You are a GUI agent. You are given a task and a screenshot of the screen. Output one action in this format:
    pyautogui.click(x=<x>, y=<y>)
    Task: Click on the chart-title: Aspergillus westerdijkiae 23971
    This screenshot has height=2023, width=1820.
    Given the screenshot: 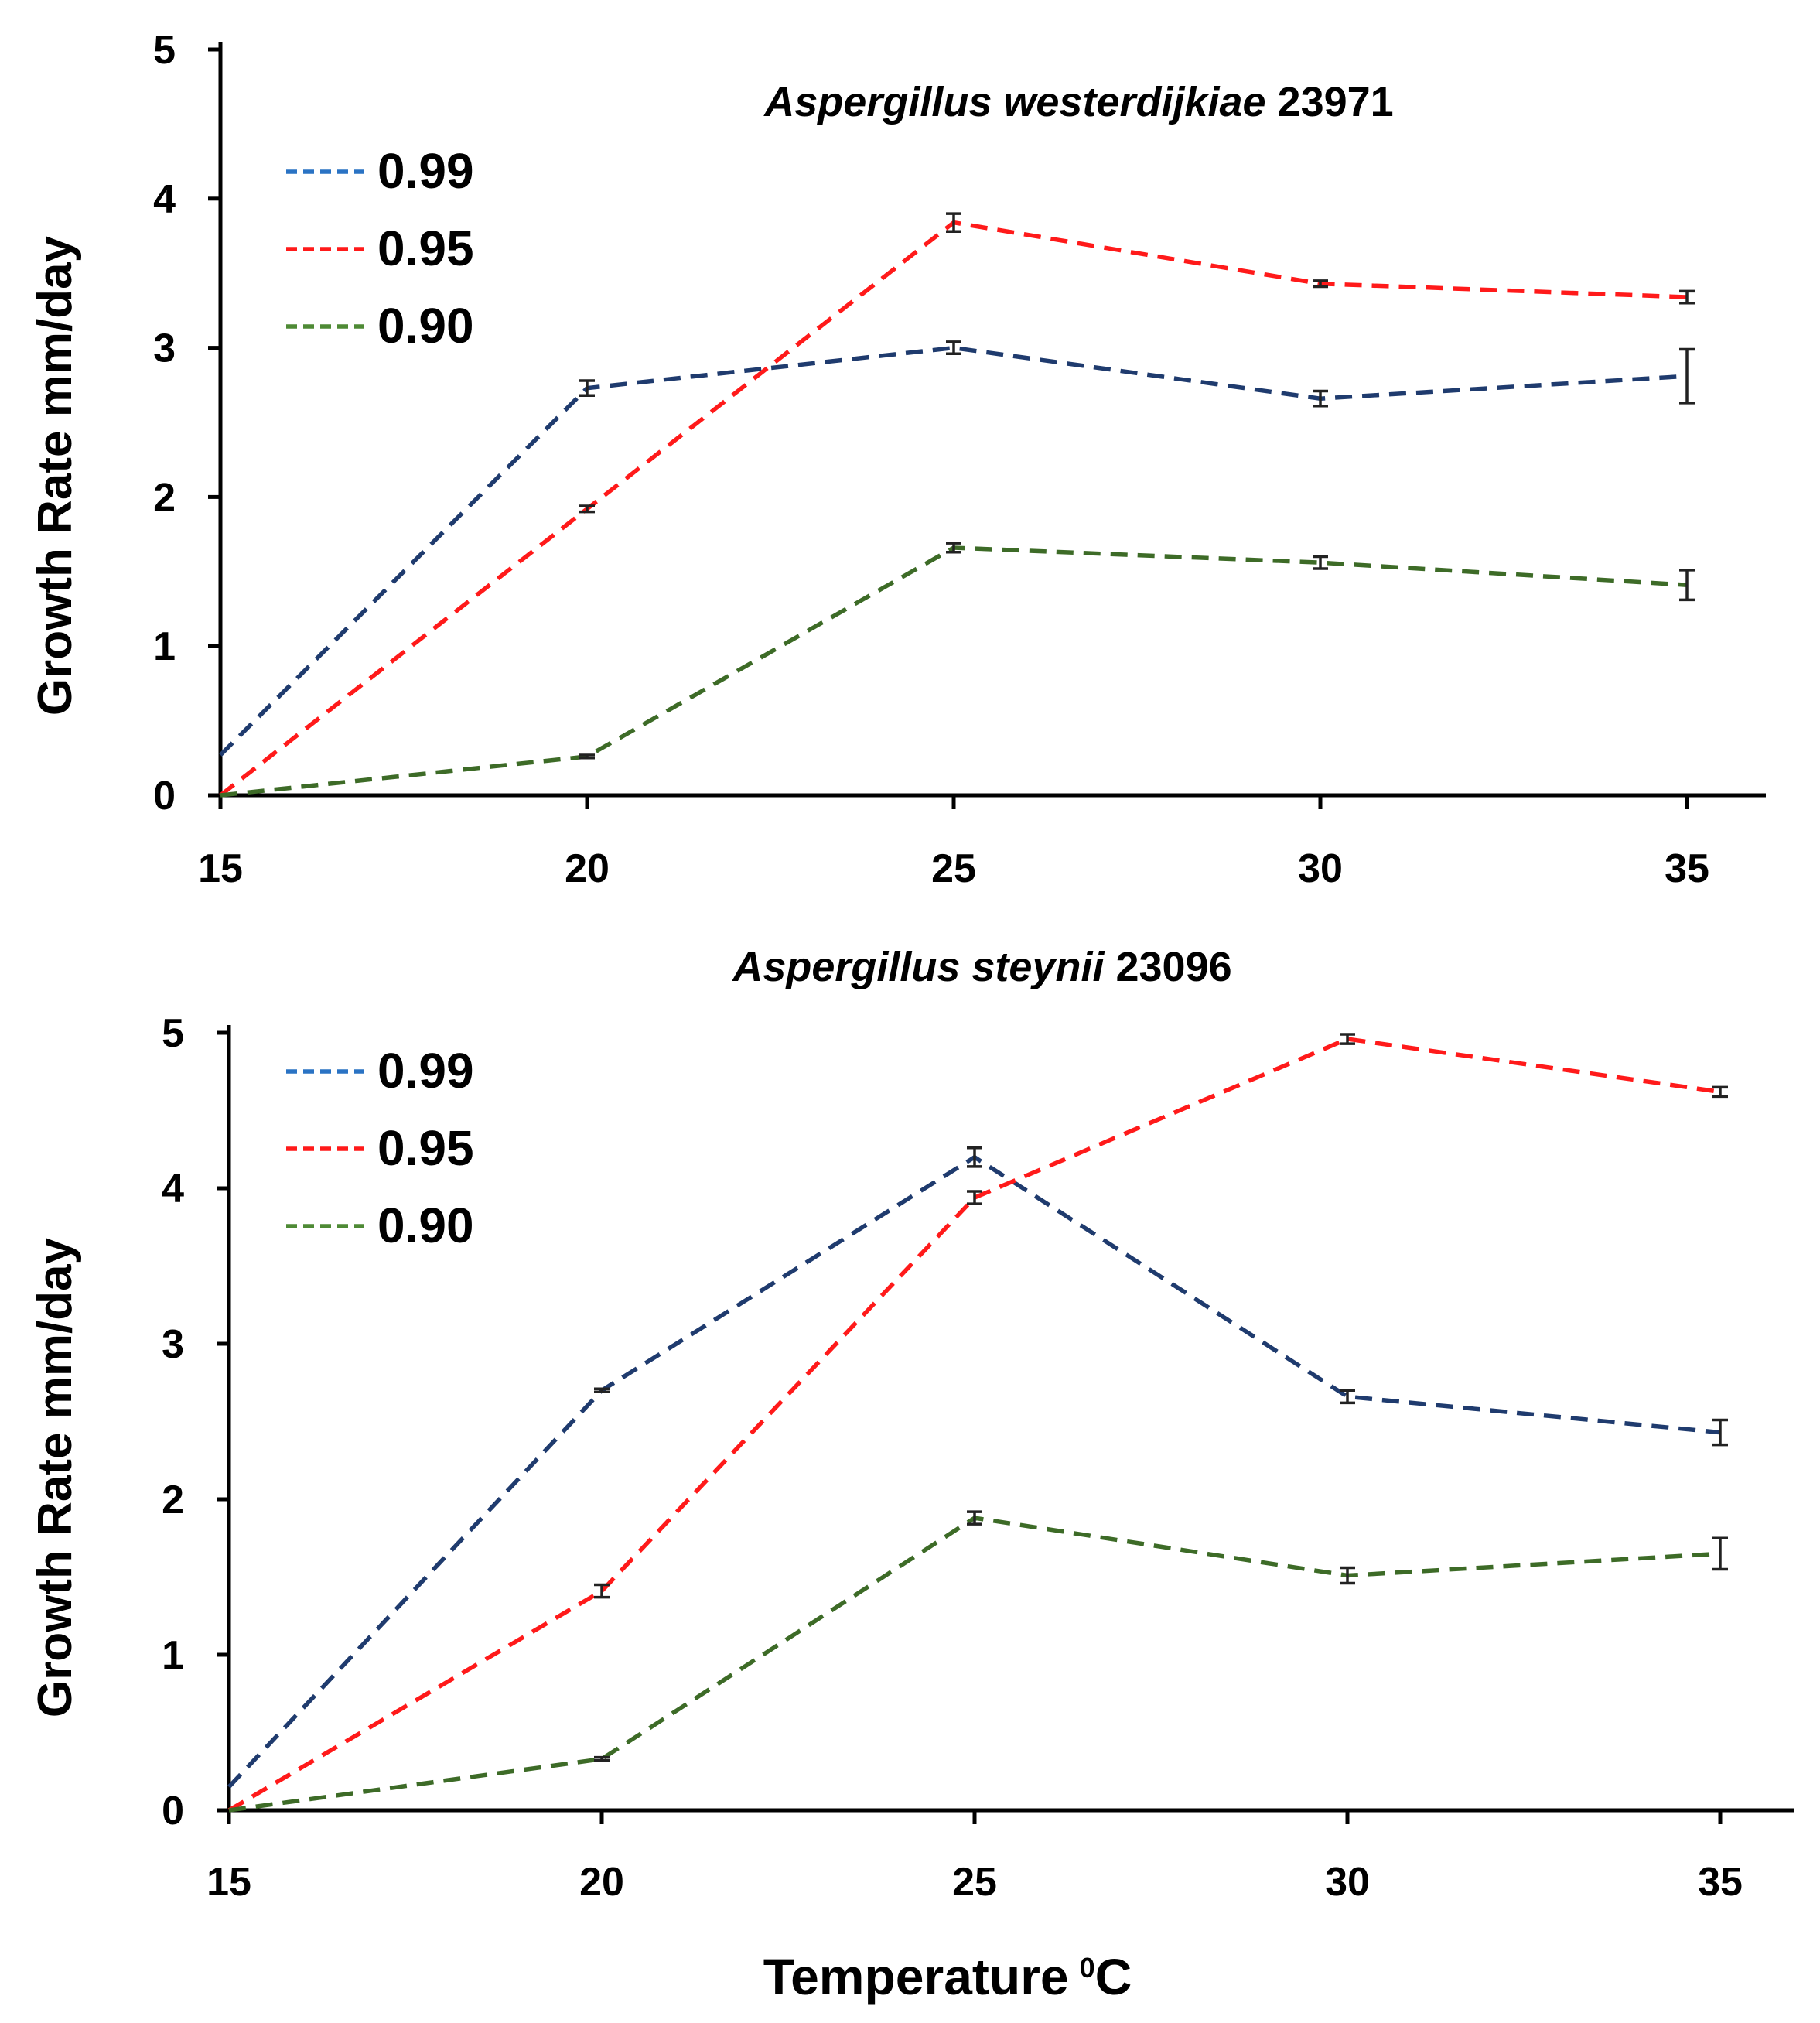 What is the action you would take?
    pyautogui.click(x=1078, y=102)
    